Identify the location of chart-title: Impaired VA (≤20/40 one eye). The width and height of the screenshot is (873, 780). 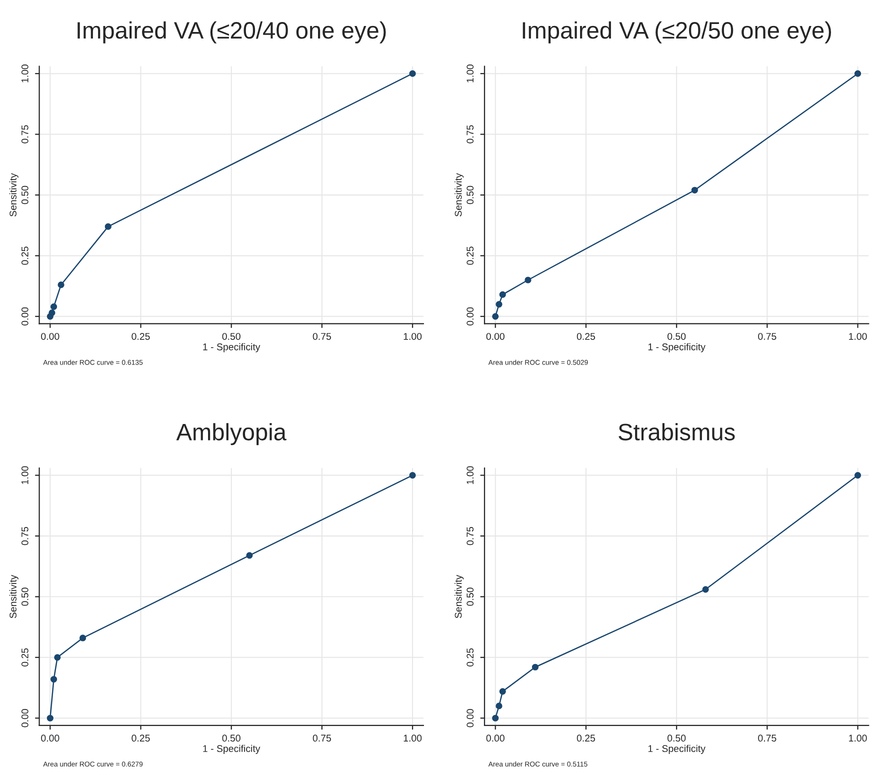
(232, 32).